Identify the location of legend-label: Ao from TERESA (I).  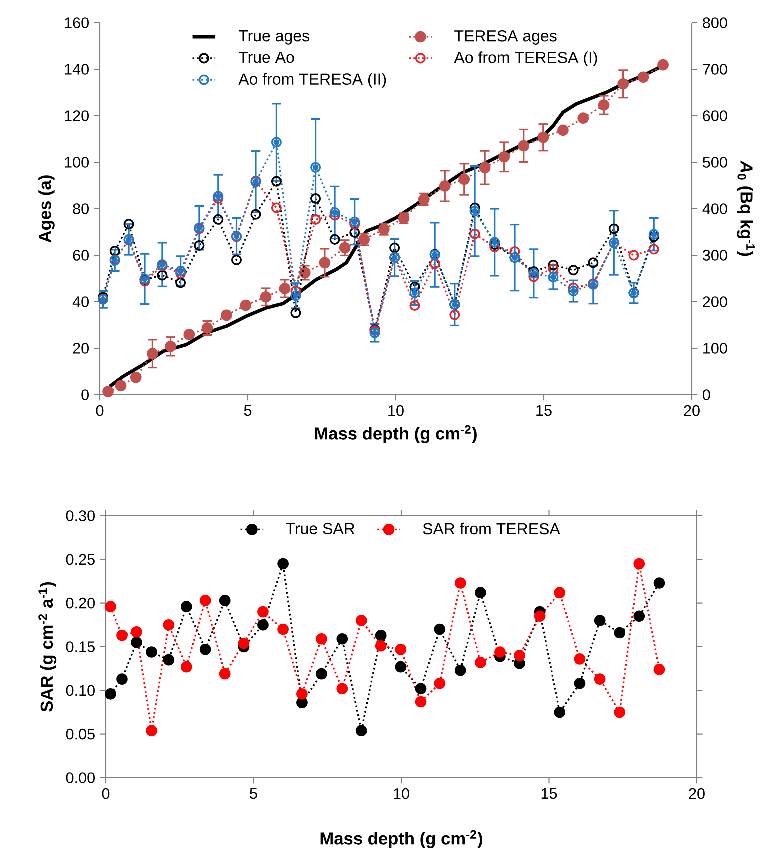
(526, 59).